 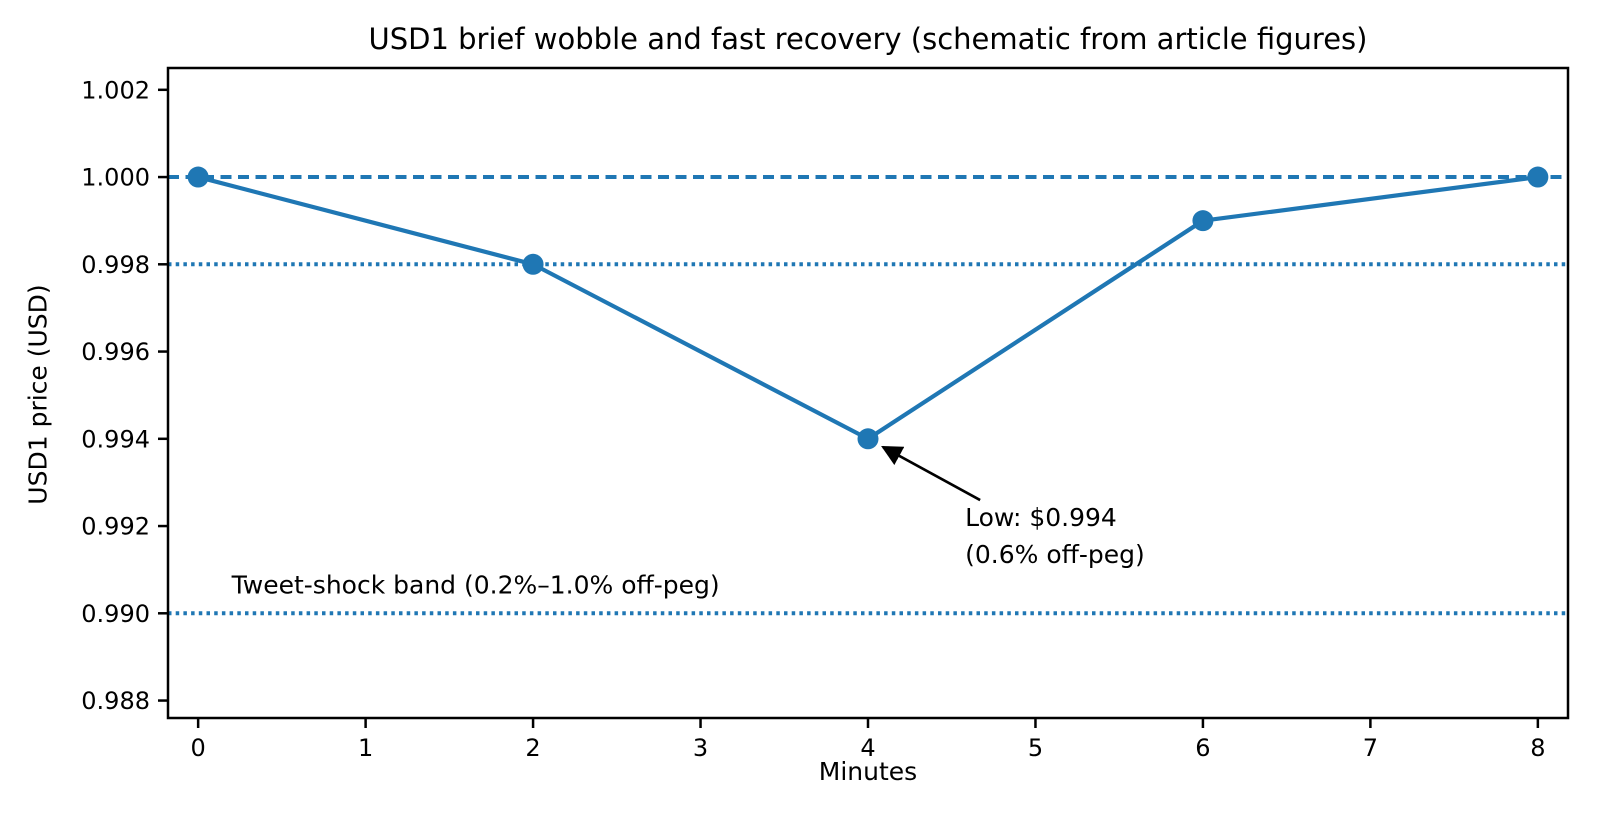 I want to click on data-point-marker-2min, so click(x=533, y=264).